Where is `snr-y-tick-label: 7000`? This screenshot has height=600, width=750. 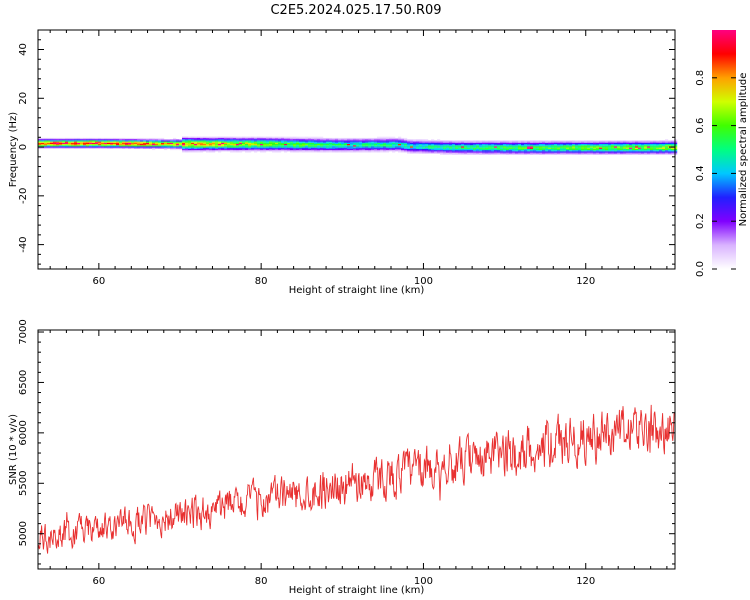
snr-y-tick-label: 7000 is located at coordinates (23, 331).